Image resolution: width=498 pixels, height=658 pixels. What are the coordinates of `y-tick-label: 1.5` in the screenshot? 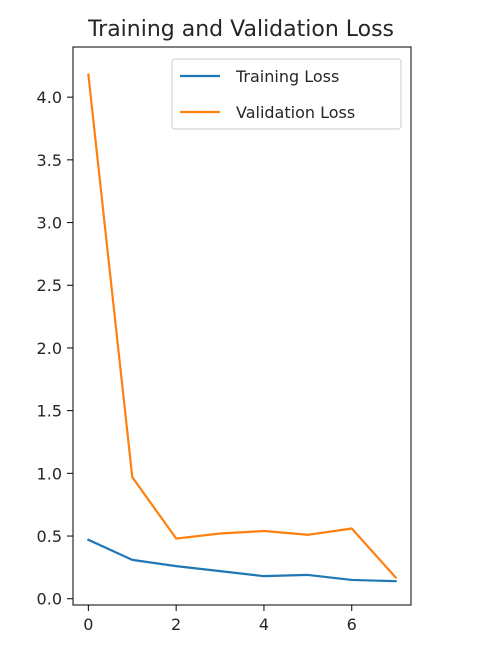 It's located at (49, 411).